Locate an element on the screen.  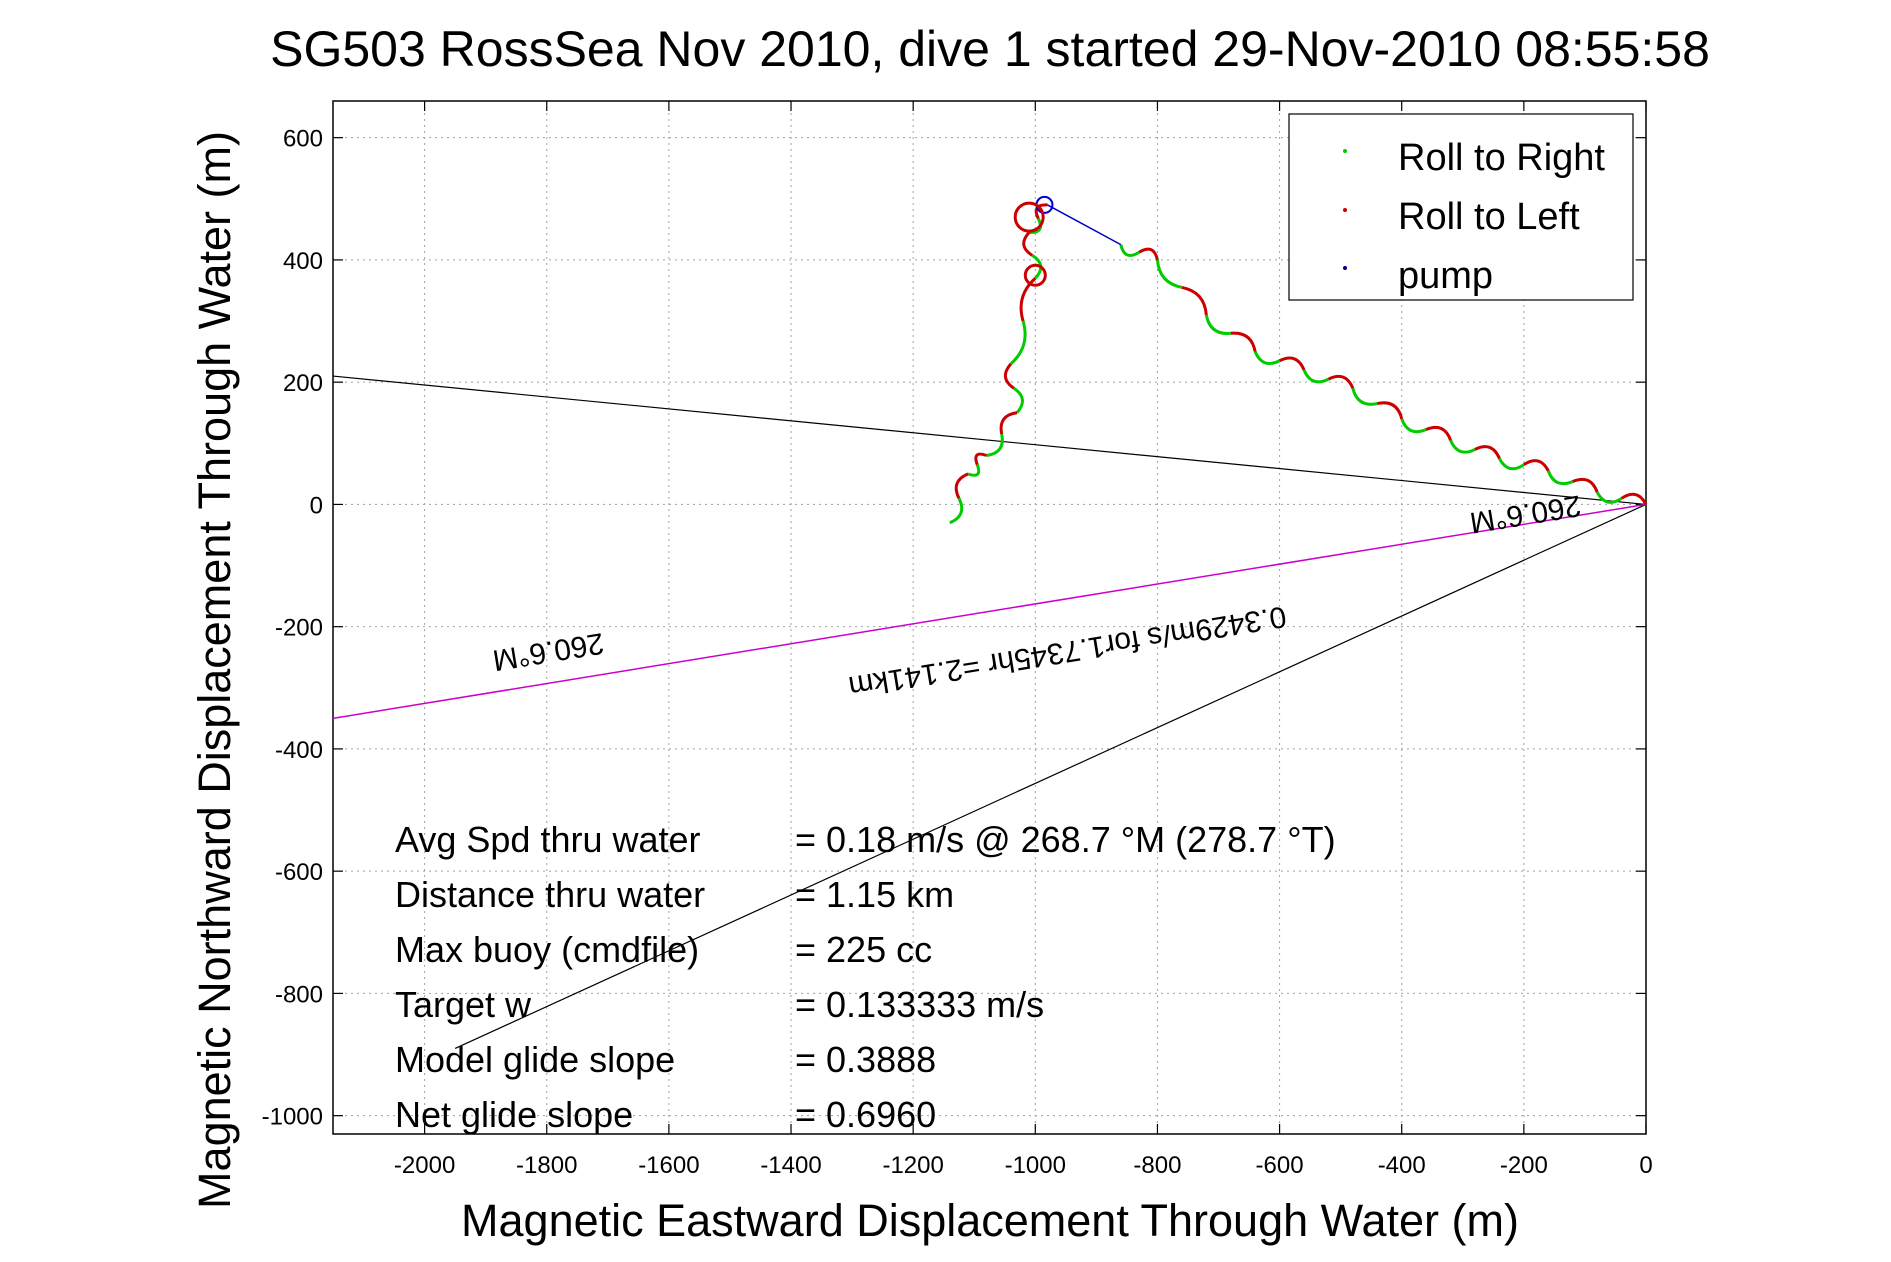
reference-line-black is located at coordinates (989, 440).